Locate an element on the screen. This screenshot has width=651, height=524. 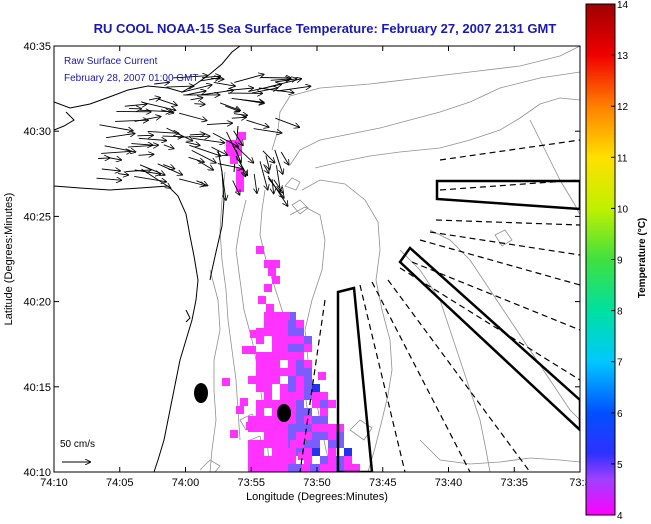
colorbar-tick-label: 14 is located at coordinates (623, 5).